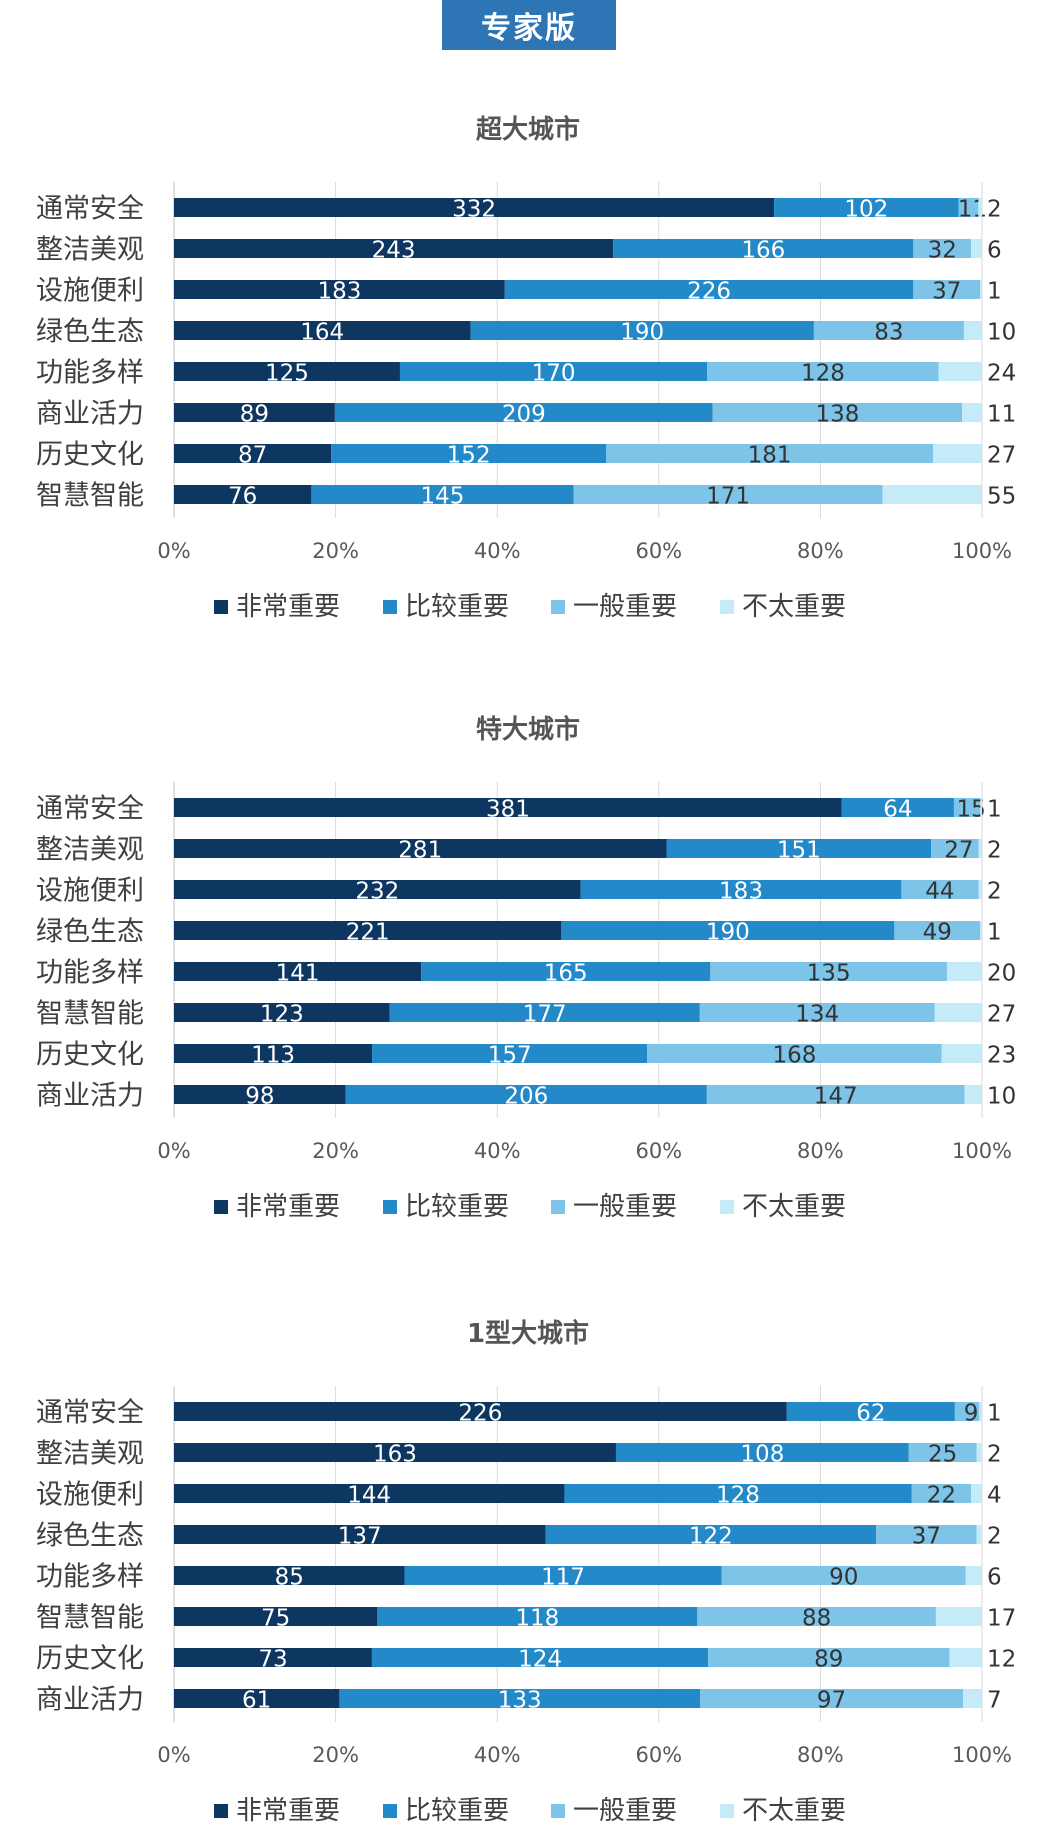  Describe the element at coordinates (728, 497) in the screenshot. I see `data-label: 171` at that location.